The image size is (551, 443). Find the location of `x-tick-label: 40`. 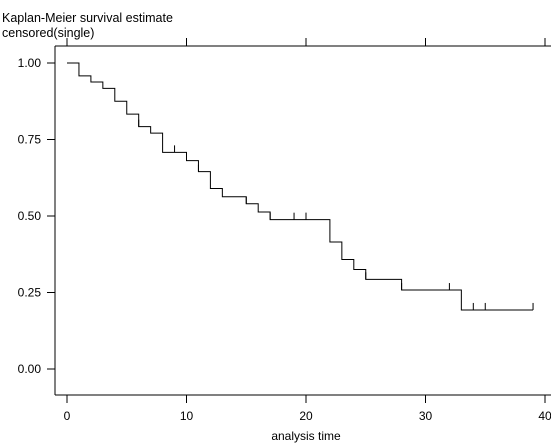

x-tick-label: 40 is located at coordinates (544, 416).